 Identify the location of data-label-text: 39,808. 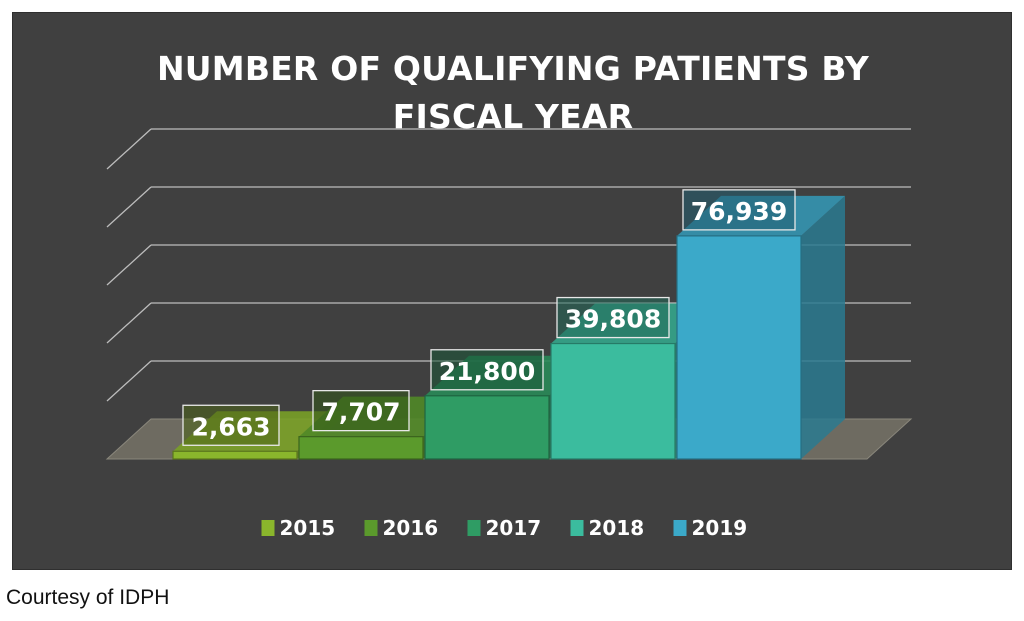
(613, 319).